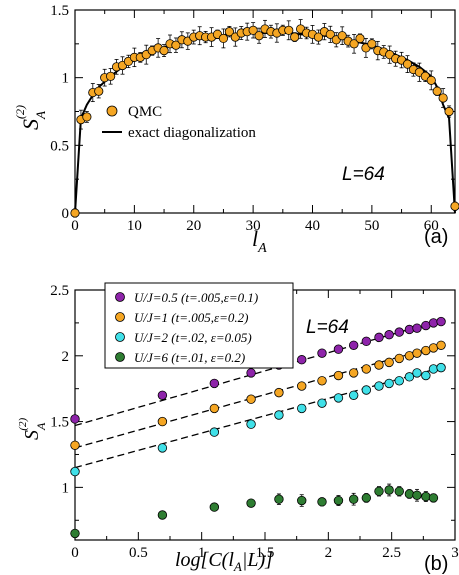 This screenshot has height=575, width=459. I want to click on legend-label: U/J=1 (t=.005,ε=0.2), so click(191, 317).